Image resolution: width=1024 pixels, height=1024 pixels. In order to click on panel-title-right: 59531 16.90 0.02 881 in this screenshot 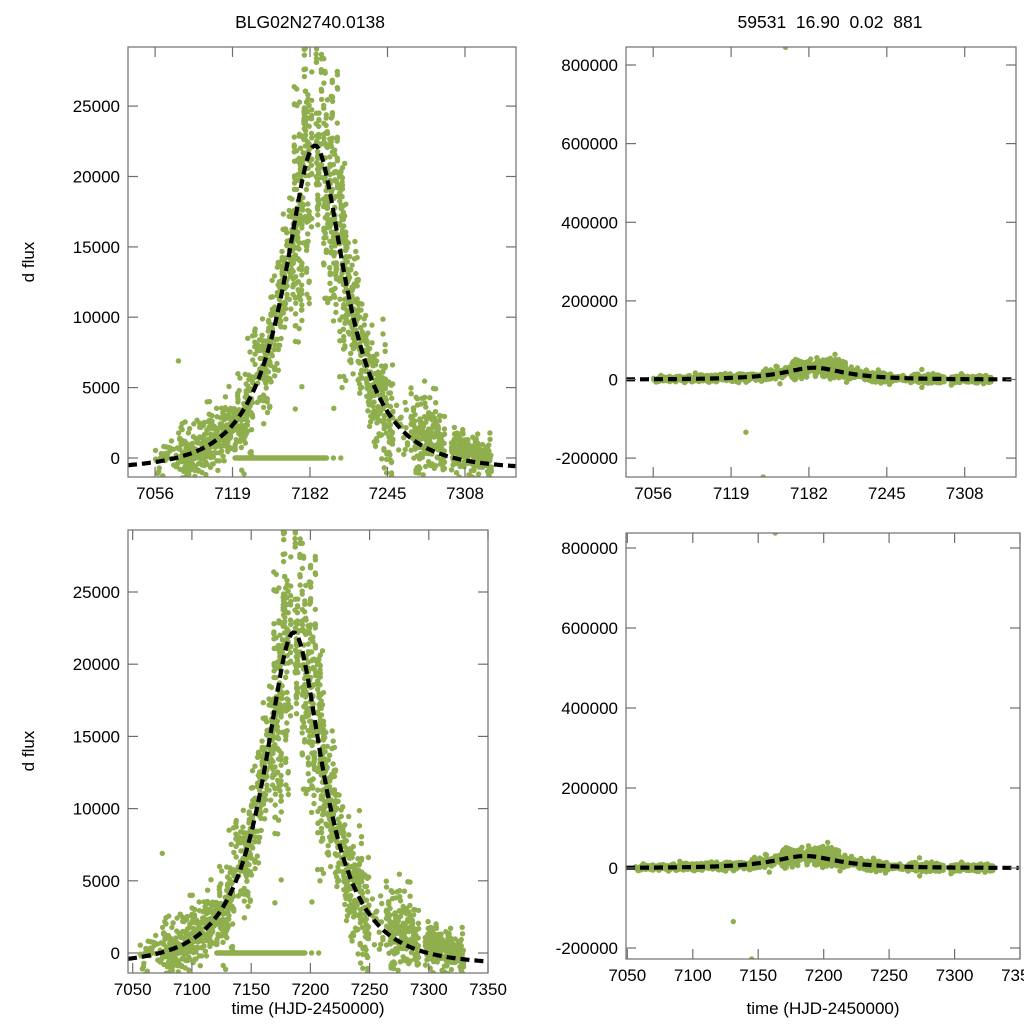, I will do `click(830, 22)`.